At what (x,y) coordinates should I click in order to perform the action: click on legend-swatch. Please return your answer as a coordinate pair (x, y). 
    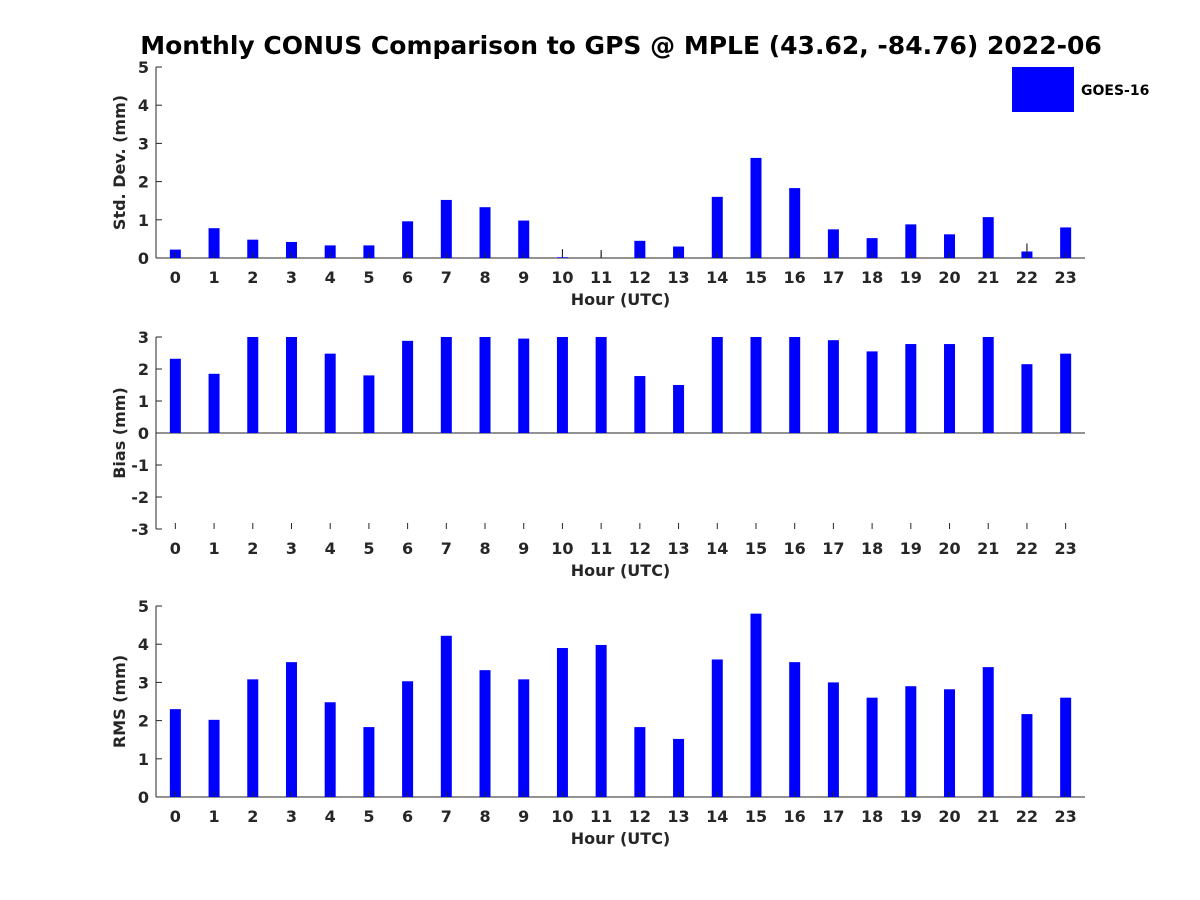
    Looking at the image, I should click on (1043, 89).